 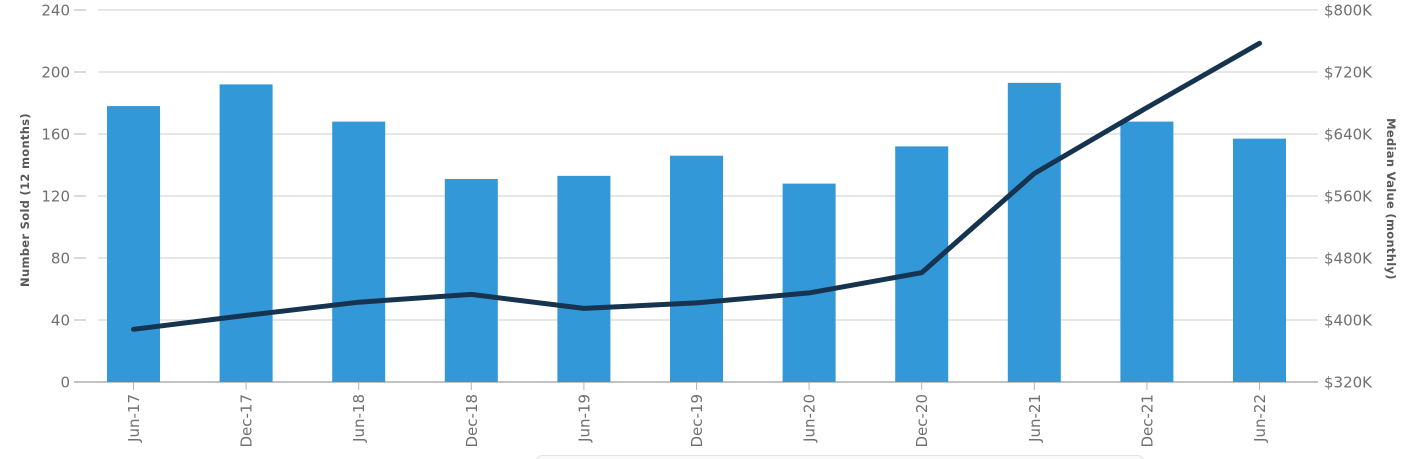 I want to click on right-axis-tick-label: $480K, so click(x=1348, y=259).